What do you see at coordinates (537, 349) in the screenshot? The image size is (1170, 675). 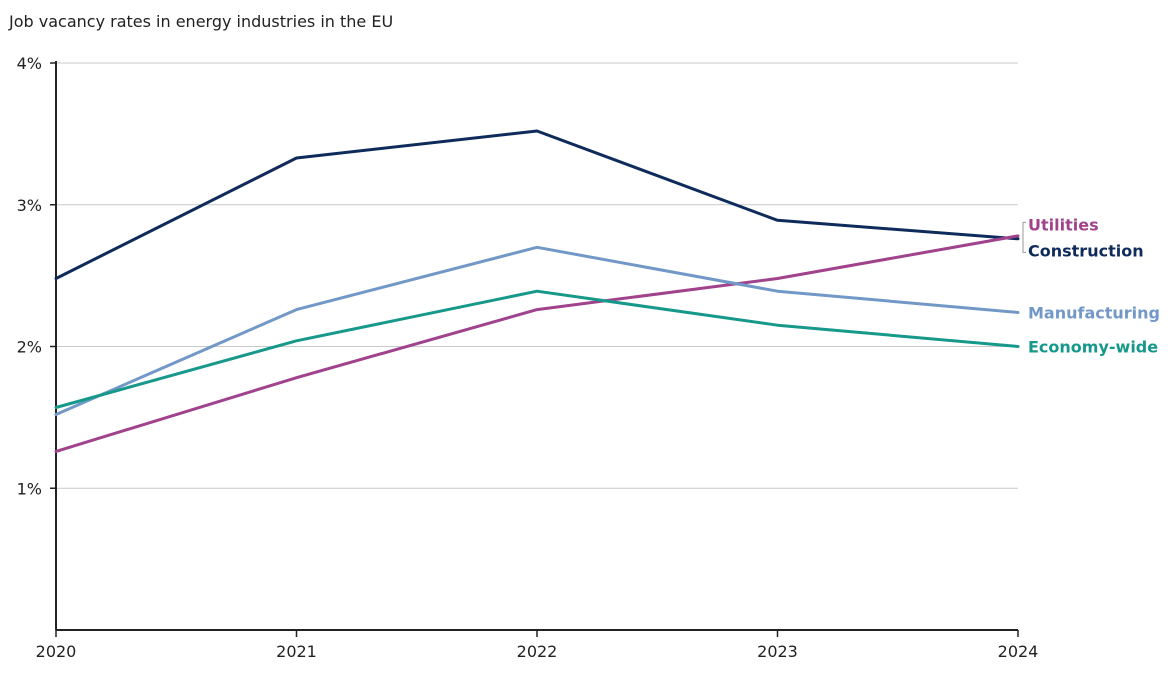 I see `series-line-economy-wide` at bounding box center [537, 349].